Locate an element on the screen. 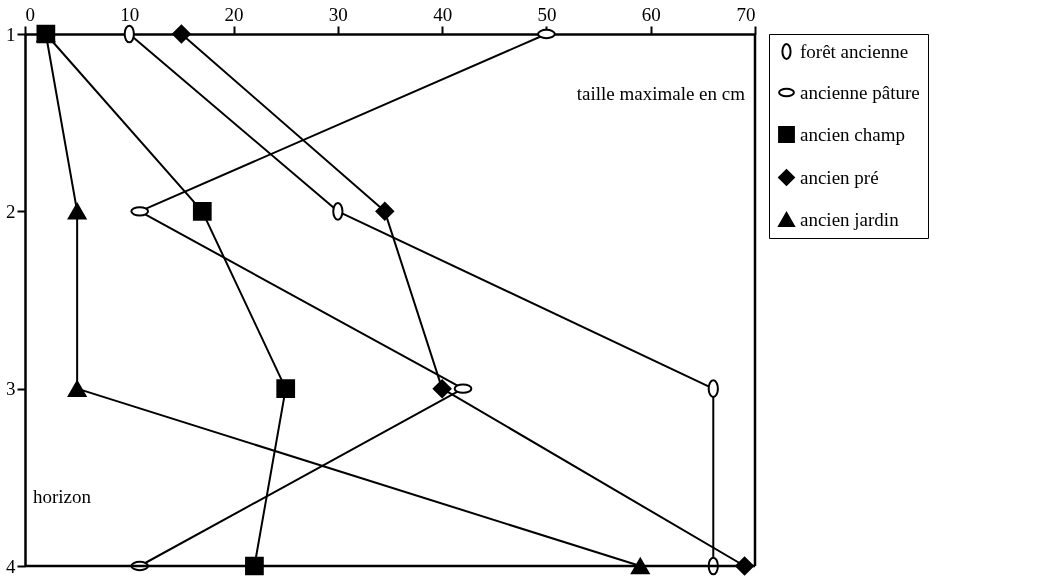 This screenshot has width=1037, height=588. legend-label: ancien champ is located at coordinates (852, 134).